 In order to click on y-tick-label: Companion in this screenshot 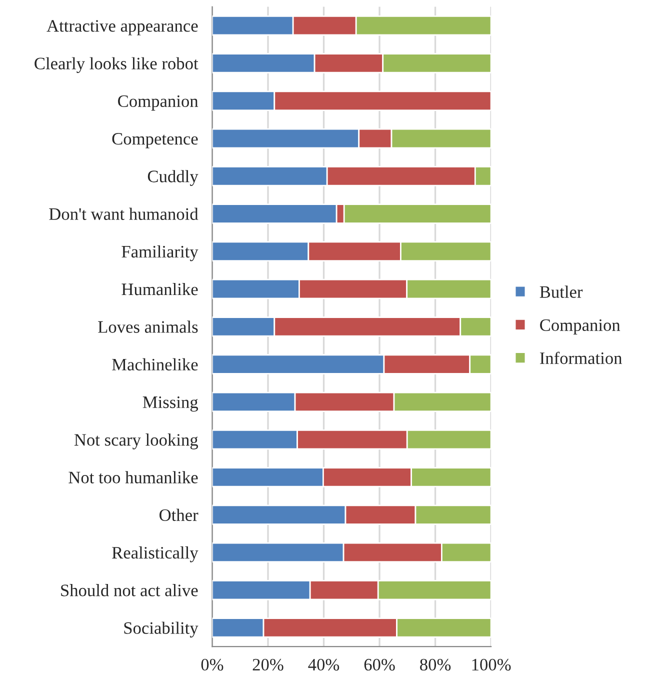, I will do `click(158, 103)`.